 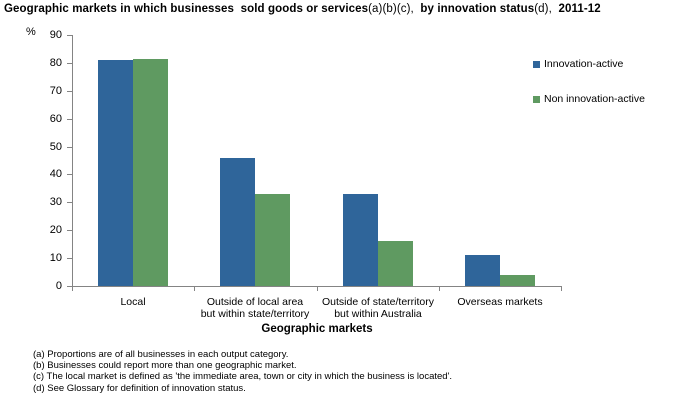 I want to click on y-tick-label: 30, so click(x=55, y=202).